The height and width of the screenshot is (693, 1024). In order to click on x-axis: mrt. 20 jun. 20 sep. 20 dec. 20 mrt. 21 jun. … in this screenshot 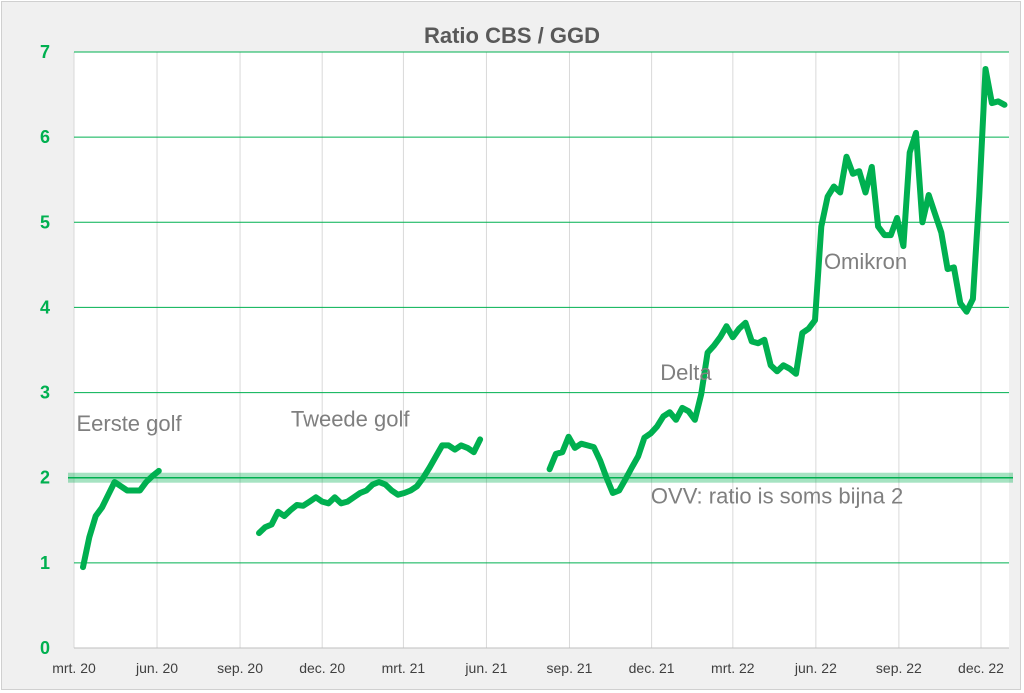, I will do `click(528, 668)`.